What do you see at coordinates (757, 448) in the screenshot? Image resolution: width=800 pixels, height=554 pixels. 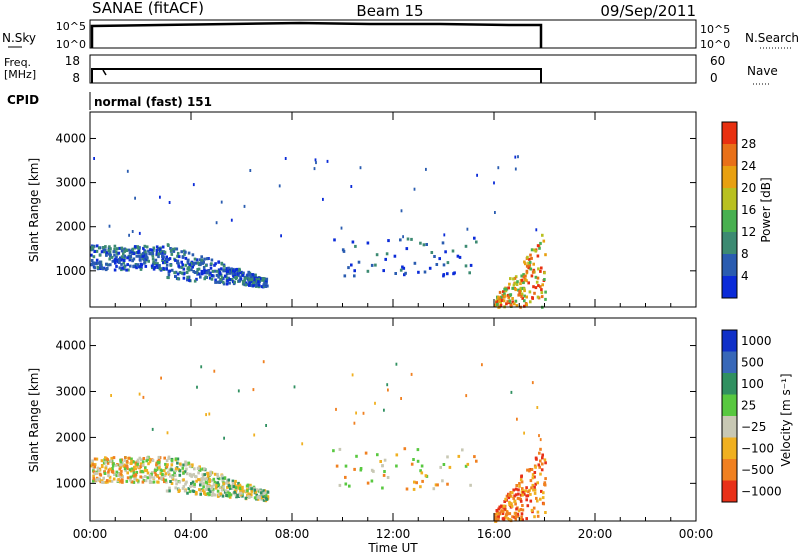 I see `colorbar-tick-label: −100` at bounding box center [757, 448].